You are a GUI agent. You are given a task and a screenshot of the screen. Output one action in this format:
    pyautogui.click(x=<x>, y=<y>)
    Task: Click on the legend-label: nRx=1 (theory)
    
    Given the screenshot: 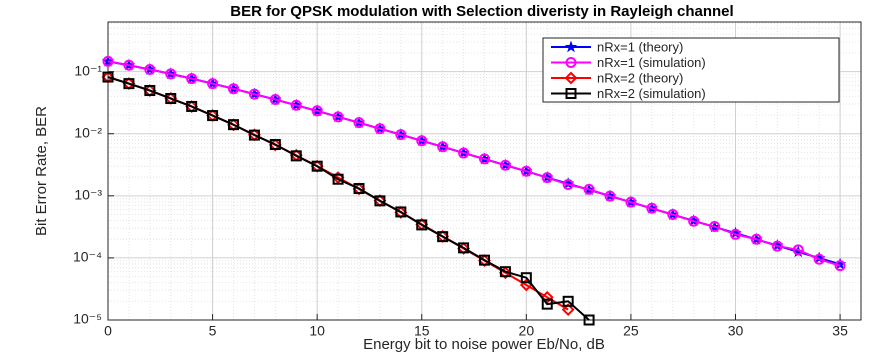 What is the action you would take?
    pyautogui.click(x=640, y=46)
    